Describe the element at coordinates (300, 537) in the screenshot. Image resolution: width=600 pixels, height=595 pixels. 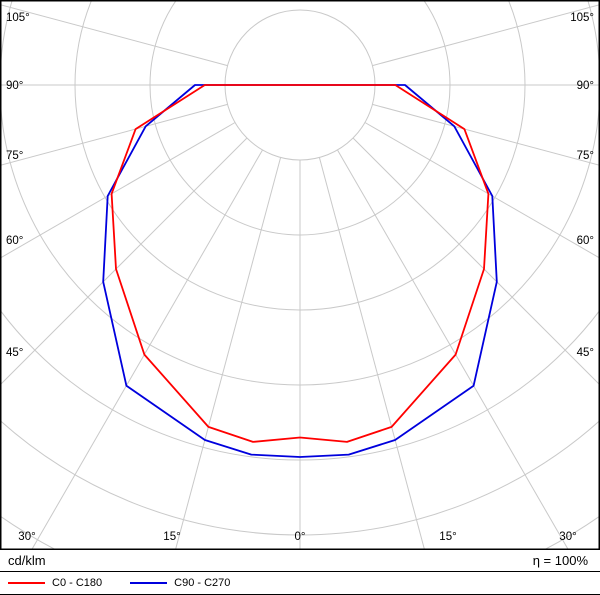
I see `angle-tick-label: 0°` at that location.